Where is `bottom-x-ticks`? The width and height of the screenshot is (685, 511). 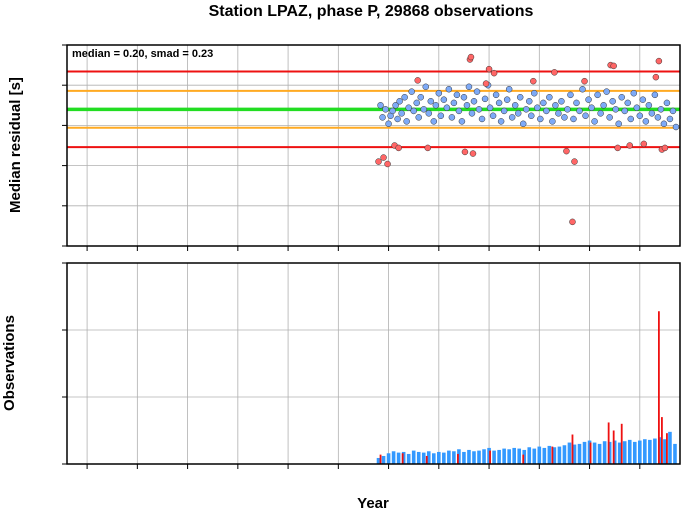
bottom-x-ticks is located at coordinates (363, 466).